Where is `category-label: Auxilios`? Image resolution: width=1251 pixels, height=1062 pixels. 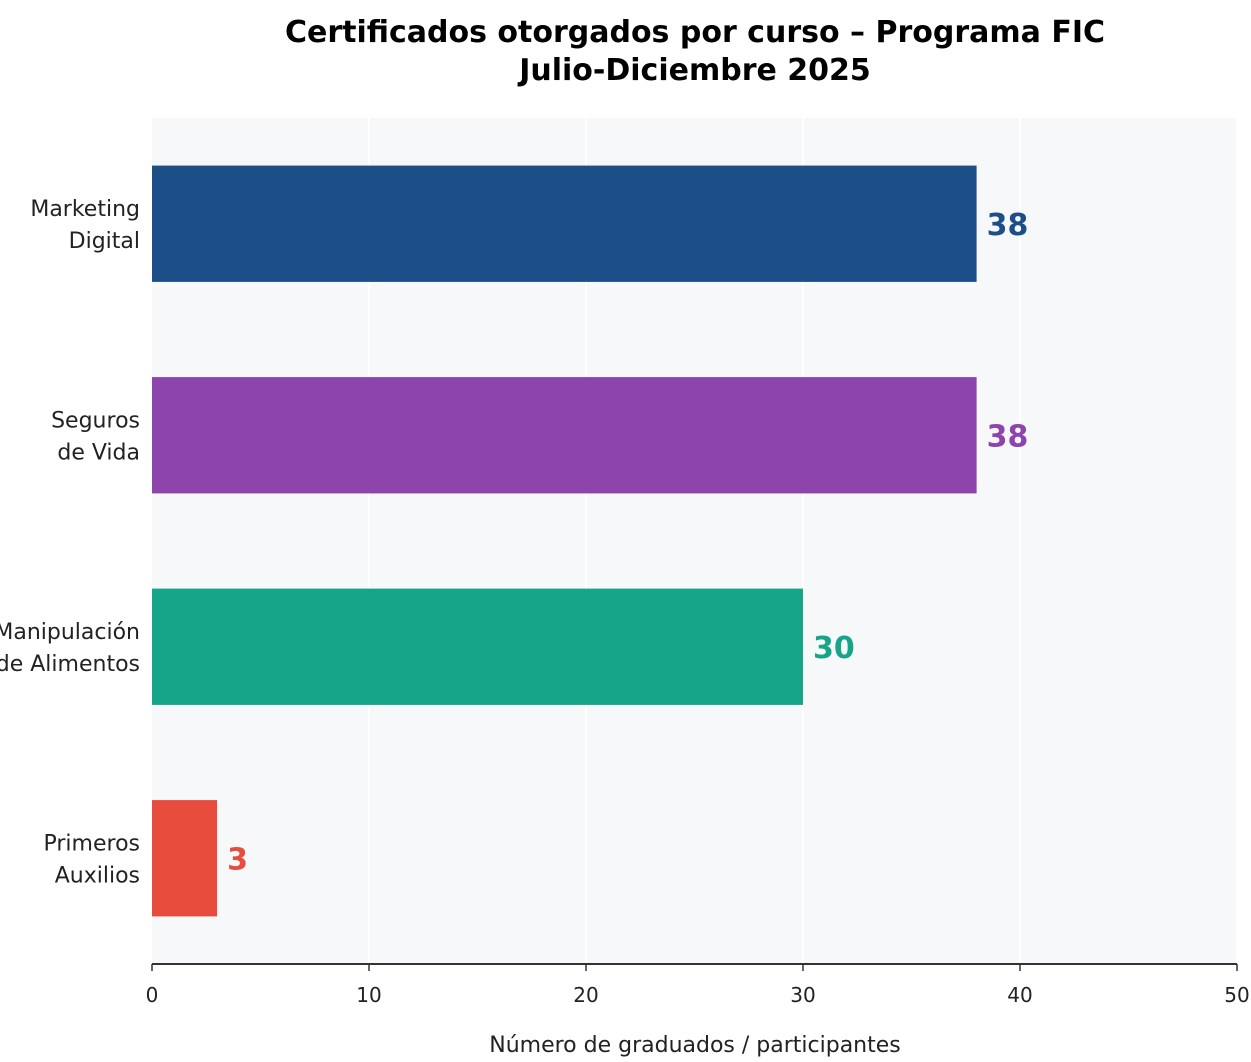
category-label: Auxilios is located at coordinates (97, 875).